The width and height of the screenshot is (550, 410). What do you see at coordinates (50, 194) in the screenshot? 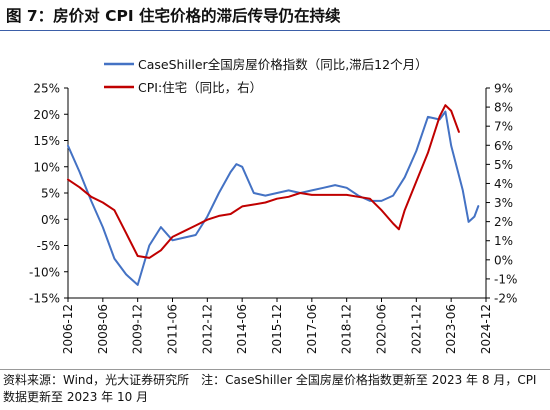
I see `y-left-tick-label: 5%` at bounding box center [50, 194].